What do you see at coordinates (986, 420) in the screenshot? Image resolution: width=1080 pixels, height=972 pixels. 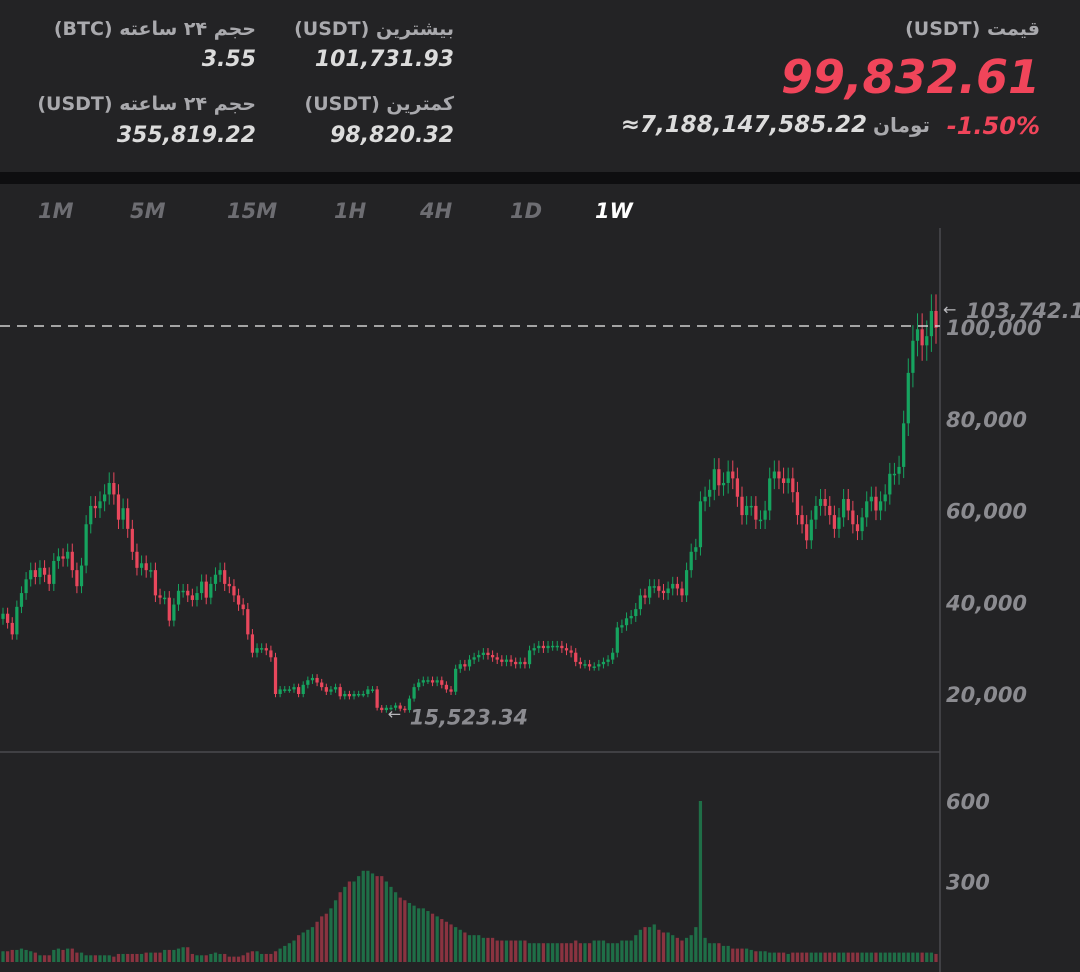 I see `price-tick-label: 80,000` at bounding box center [986, 420].